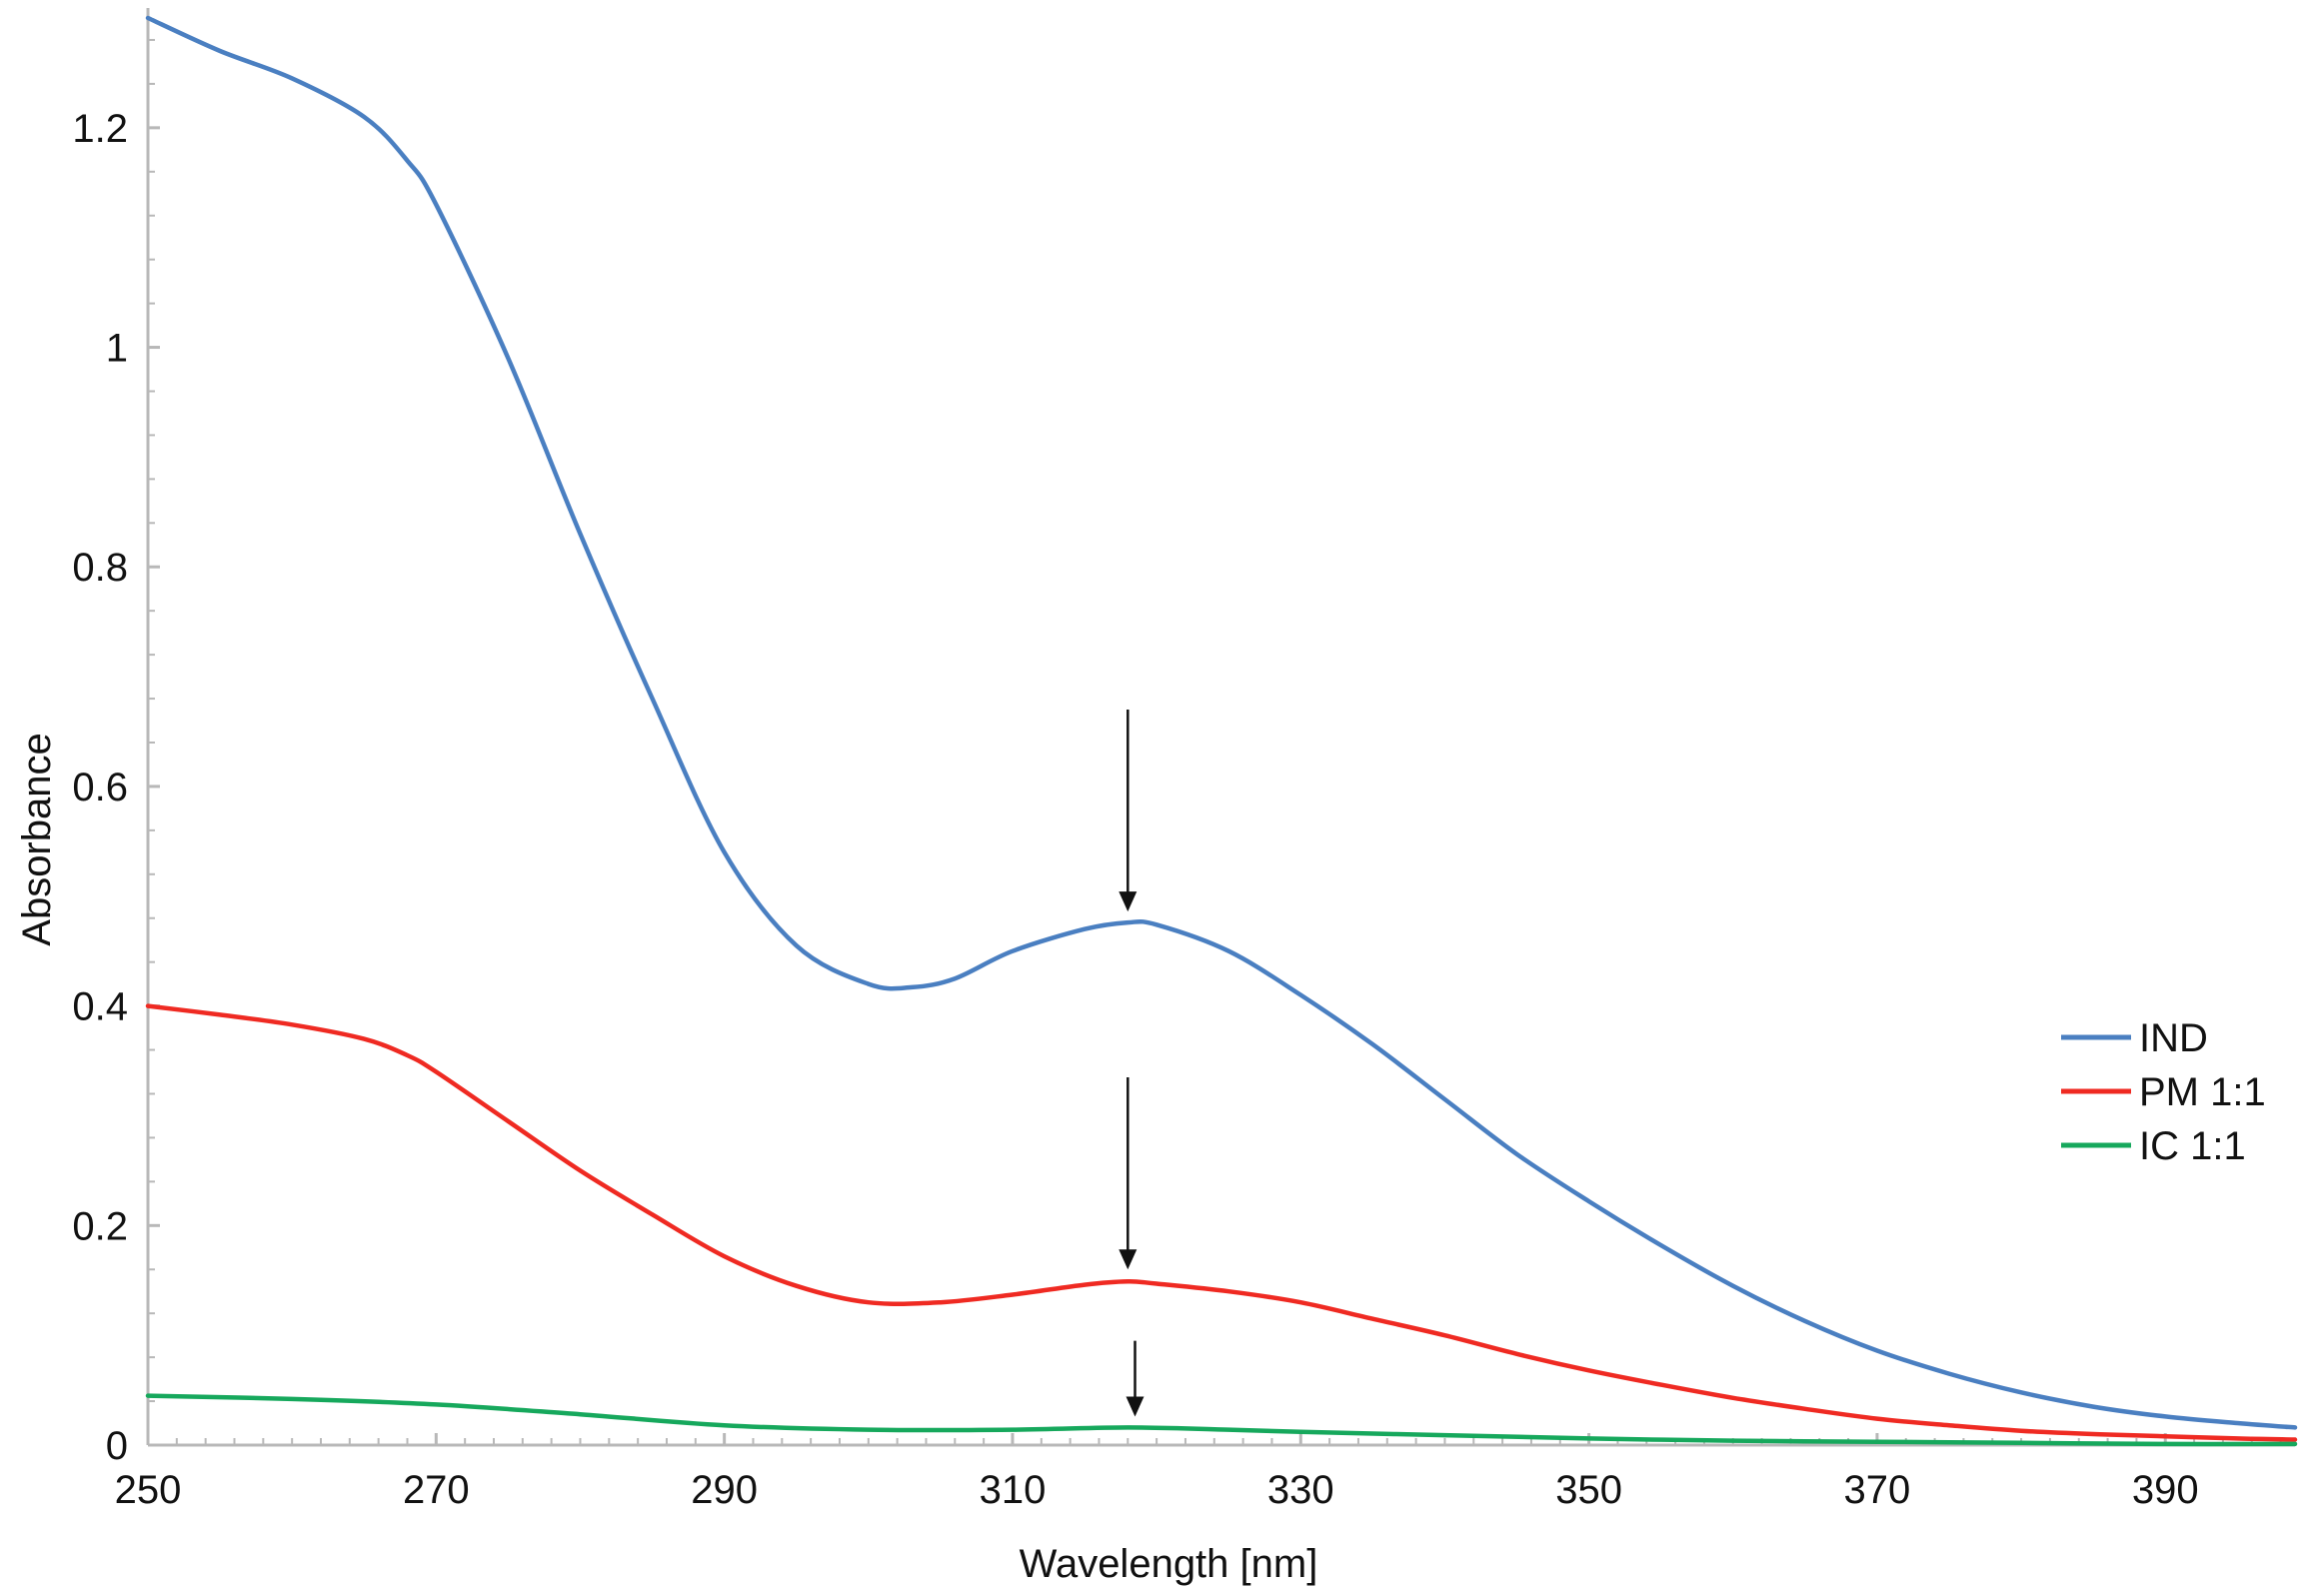  Describe the element at coordinates (100, 1007) in the screenshot. I see `y-tick-label: 0.4` at that location.